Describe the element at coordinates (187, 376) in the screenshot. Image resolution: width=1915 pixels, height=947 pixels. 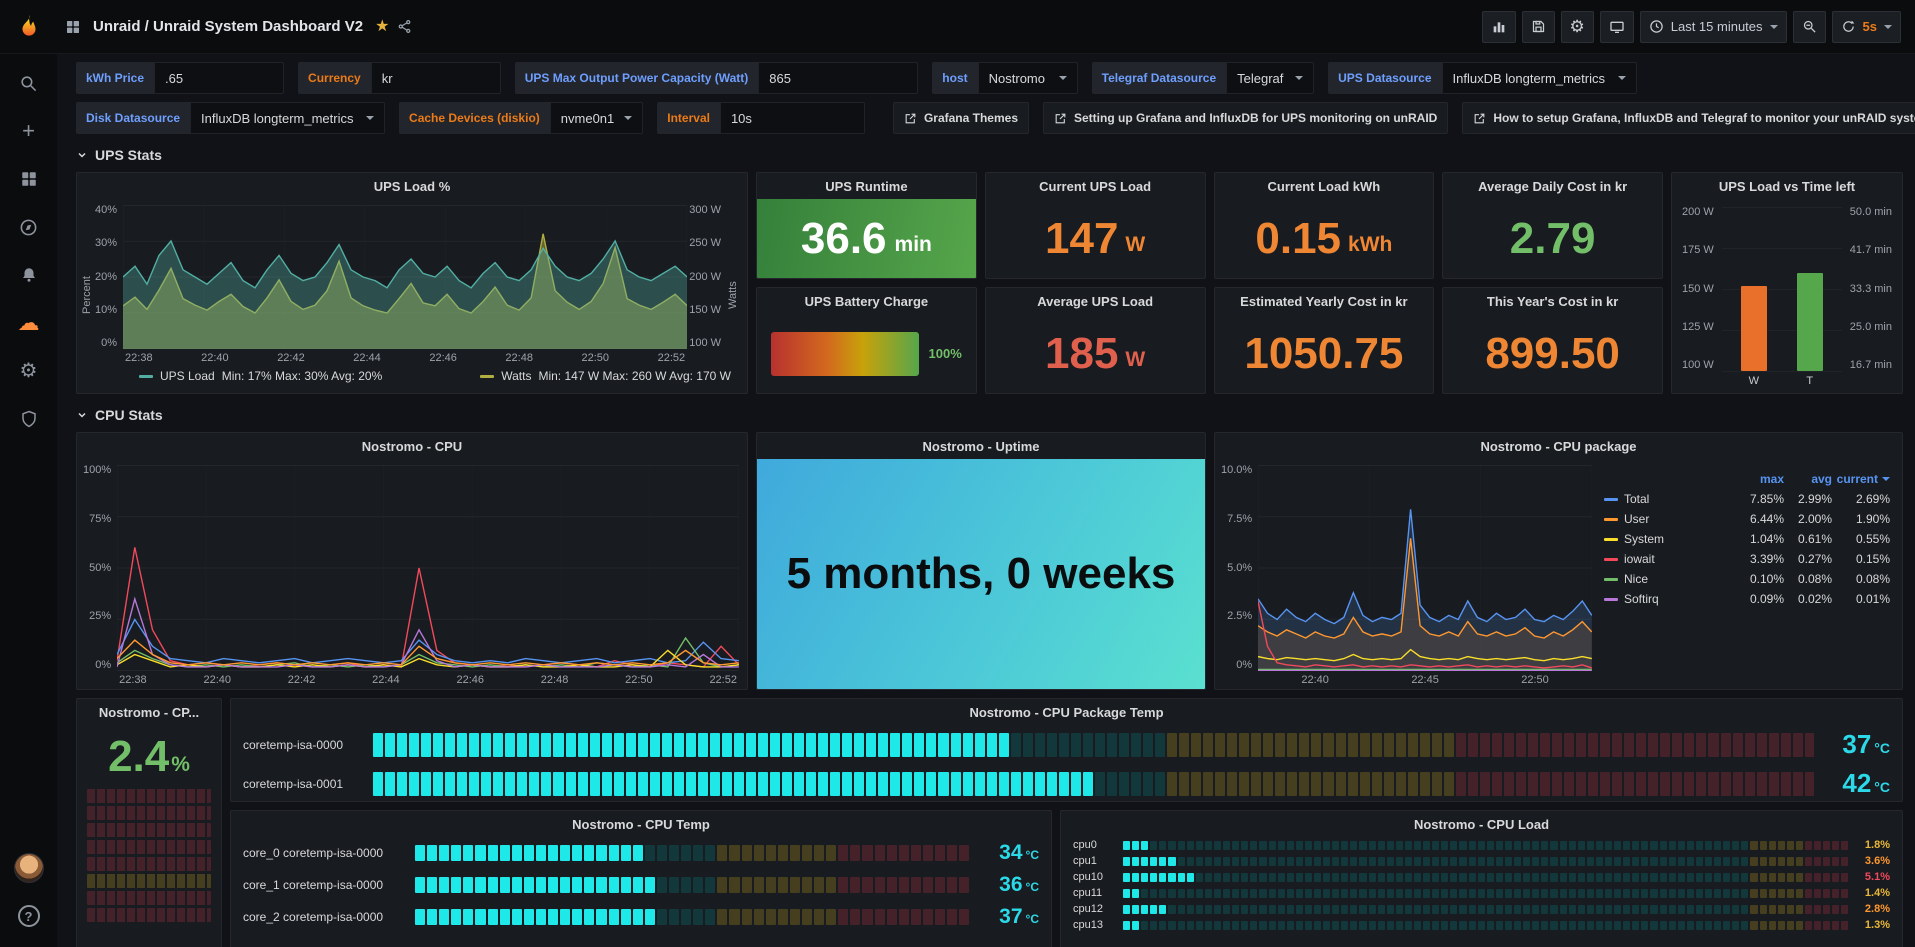
I see `legend-name: UPS Load` at that location.